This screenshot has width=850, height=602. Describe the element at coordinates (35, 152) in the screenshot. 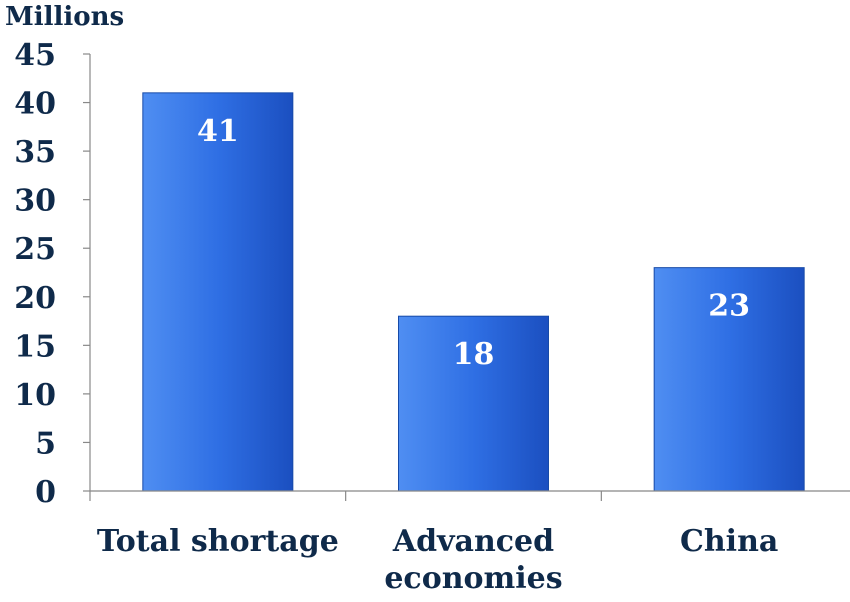

I see `y-tick-label: 35` at that location.